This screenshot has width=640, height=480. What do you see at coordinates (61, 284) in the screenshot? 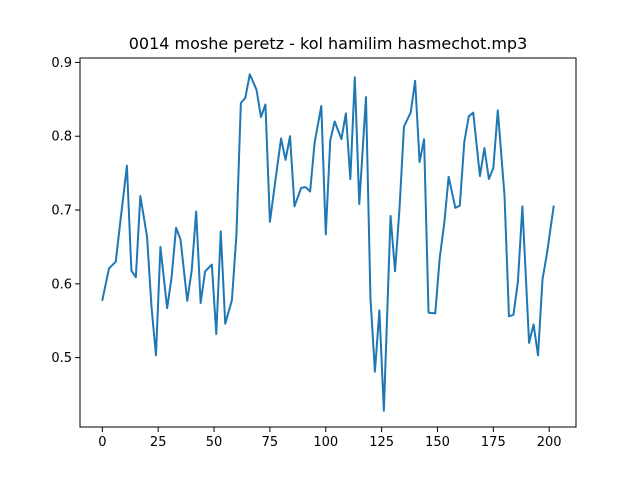
I see `y-tick-label: 0.6` at bounding box center [61, 284].